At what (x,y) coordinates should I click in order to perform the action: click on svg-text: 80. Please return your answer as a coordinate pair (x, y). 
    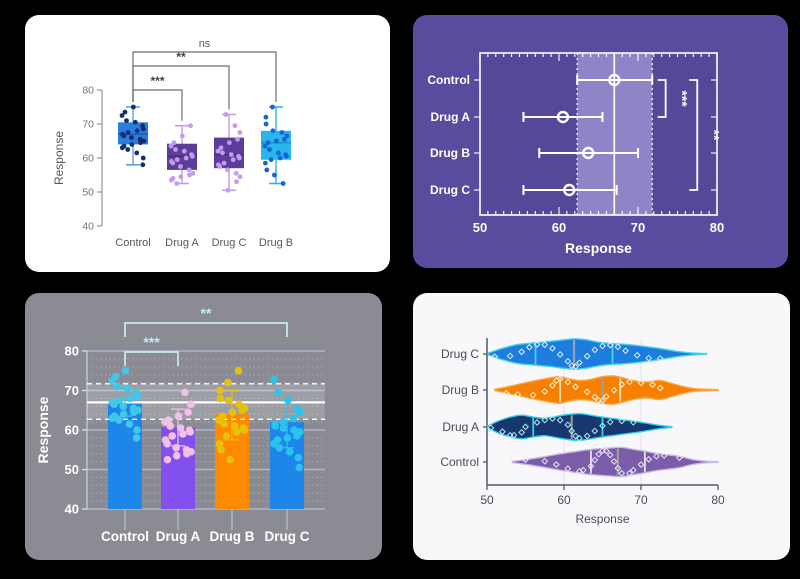
    Looking at the image, I should click on (88, 91).